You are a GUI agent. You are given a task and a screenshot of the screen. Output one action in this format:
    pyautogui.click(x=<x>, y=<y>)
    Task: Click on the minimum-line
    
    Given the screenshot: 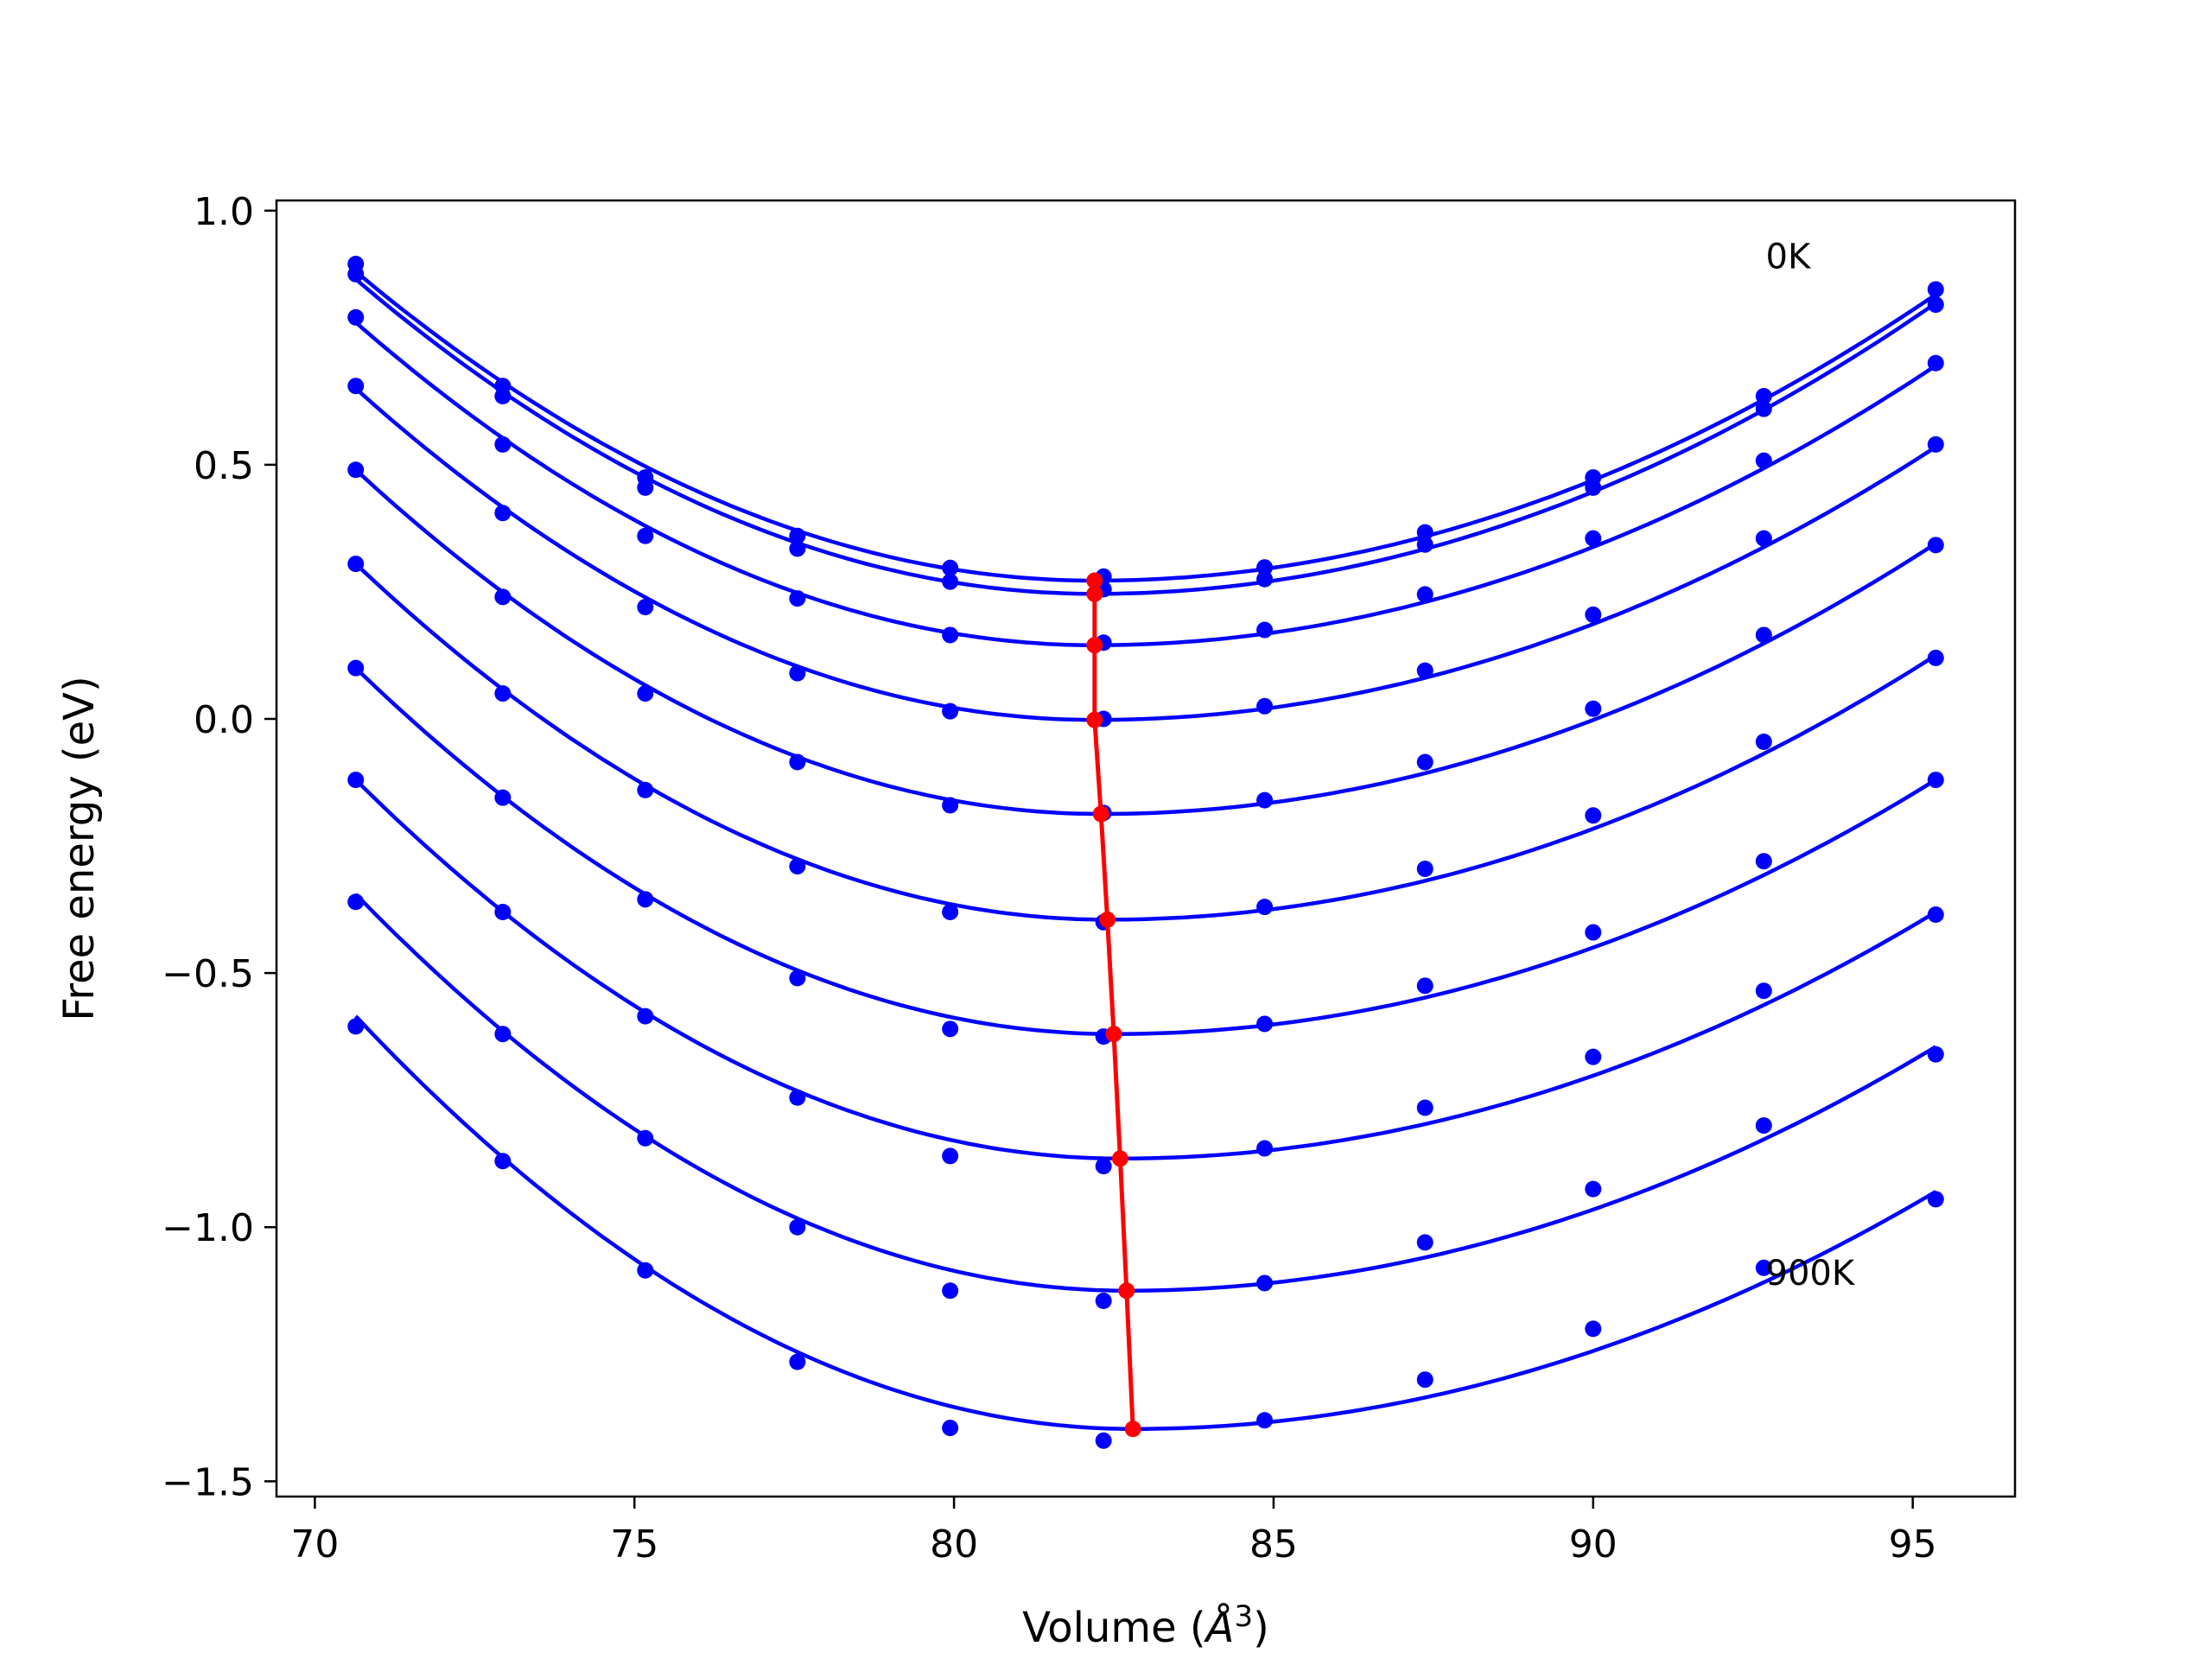 What is the action you would take?
    pyautogui.click(x=1113, y=1005)
    